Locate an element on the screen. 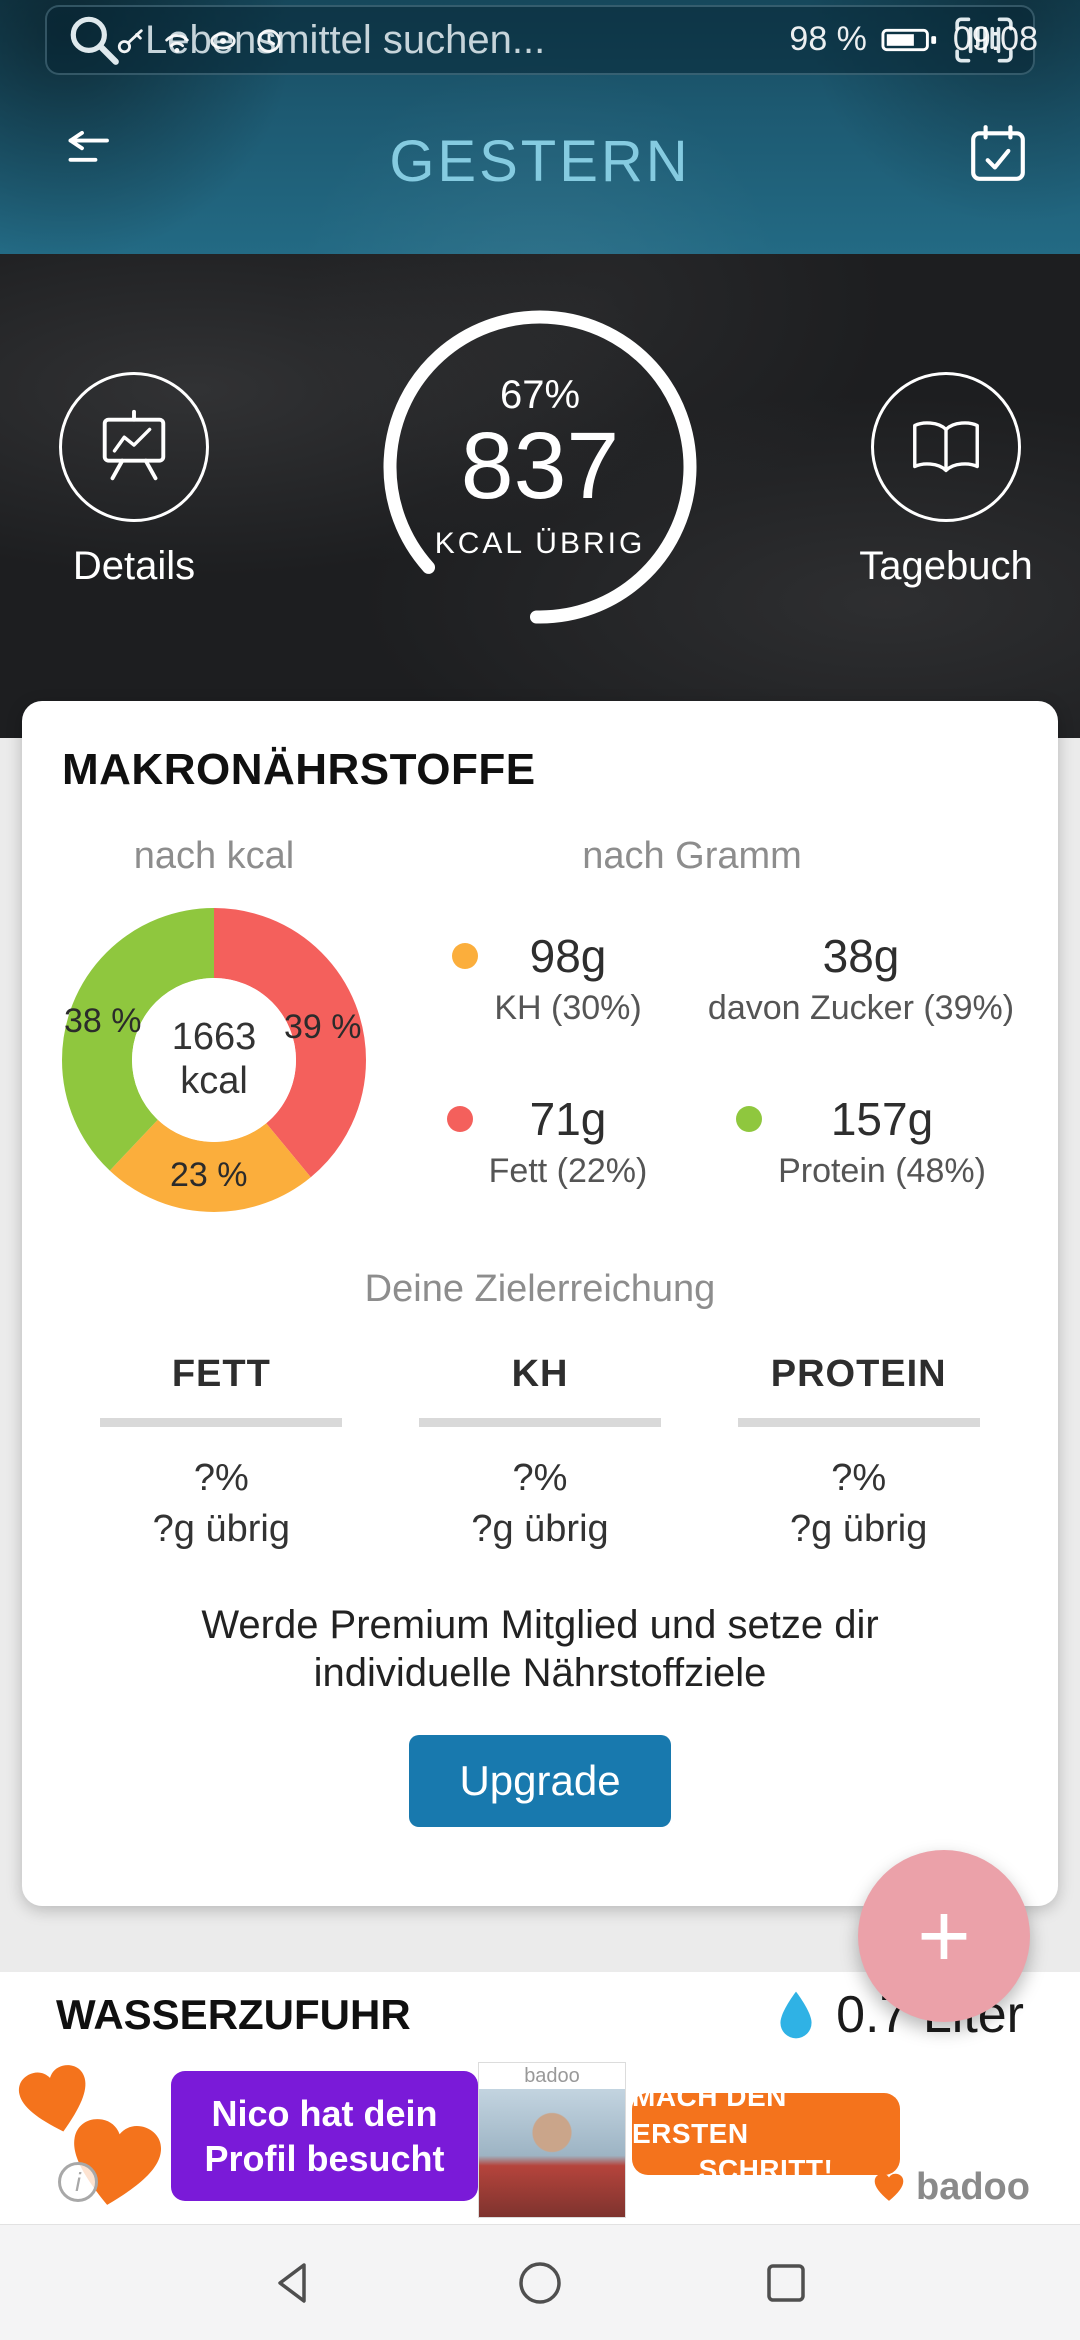  donut-slice-kh is located at coordinates (214, 1060).